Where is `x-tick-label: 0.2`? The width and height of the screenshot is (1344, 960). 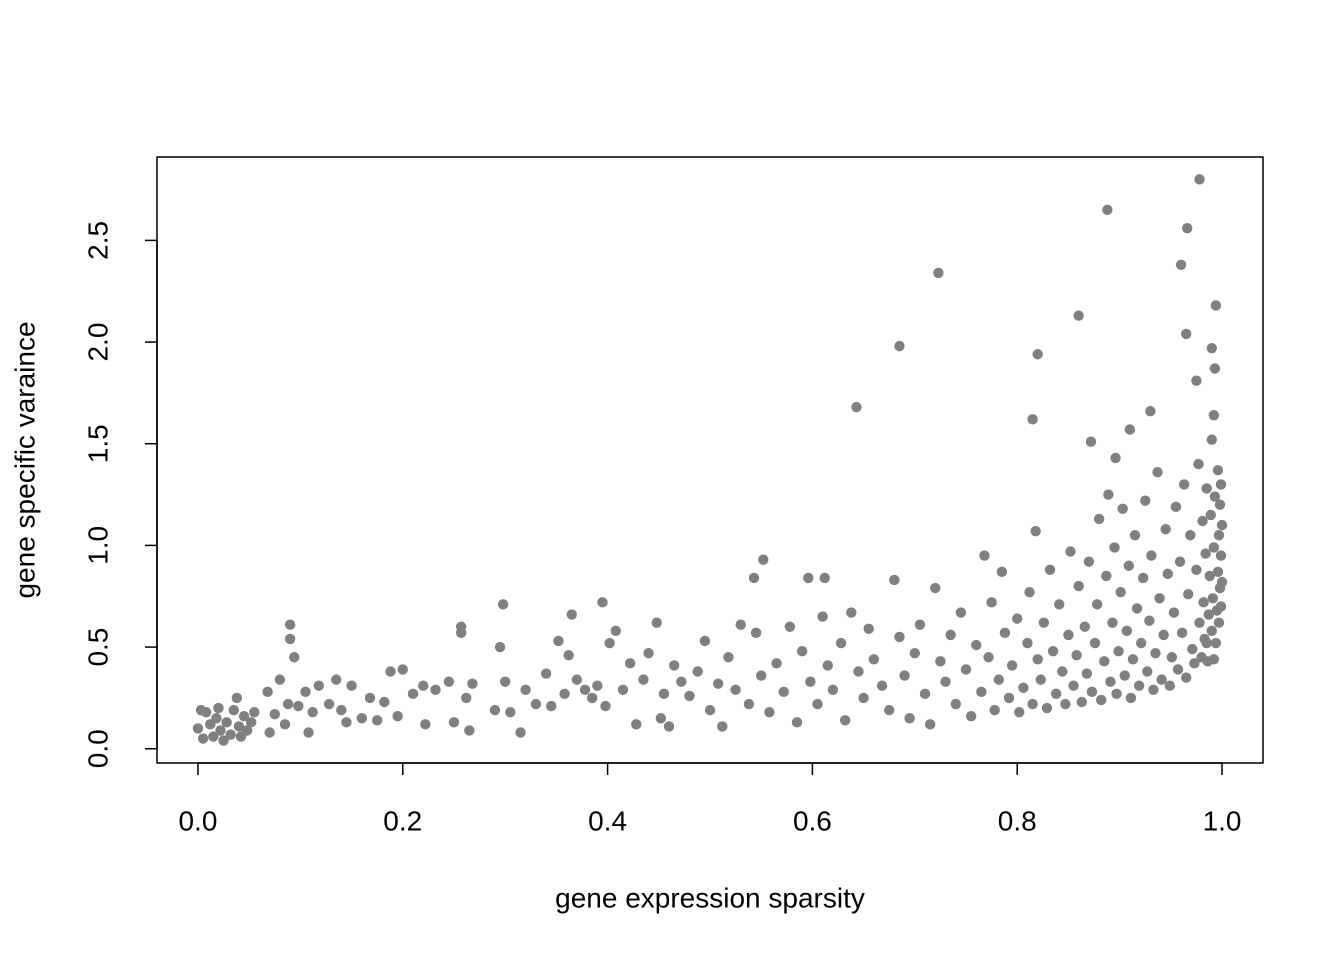 x-tick-label: 0.2 is located at coordinates (402, 820).